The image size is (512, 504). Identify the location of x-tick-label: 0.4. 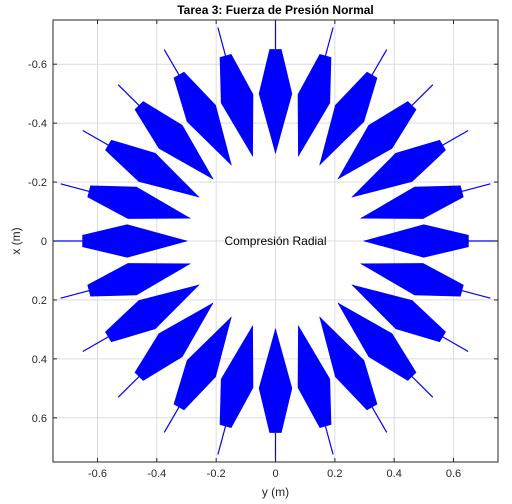
(394, 474).